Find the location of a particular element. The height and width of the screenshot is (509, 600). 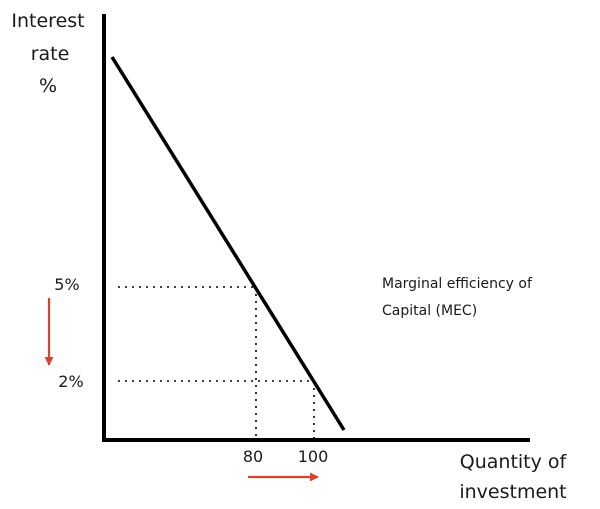

mec-curve-label-line2: Capital (MEC) is located at coordinates (429, 311).